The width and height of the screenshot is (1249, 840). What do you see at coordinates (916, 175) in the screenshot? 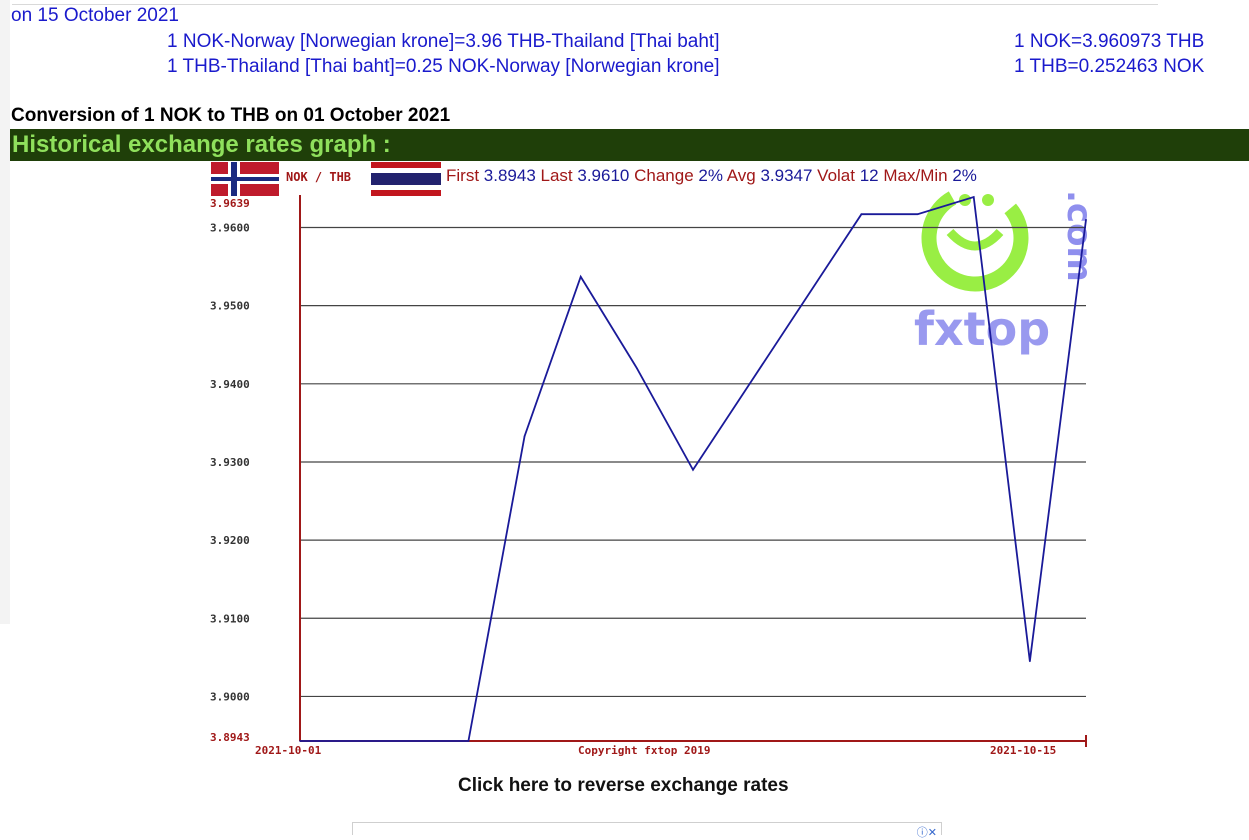
I see `stat-label: Max/Min` at bounding box center [916, 175].